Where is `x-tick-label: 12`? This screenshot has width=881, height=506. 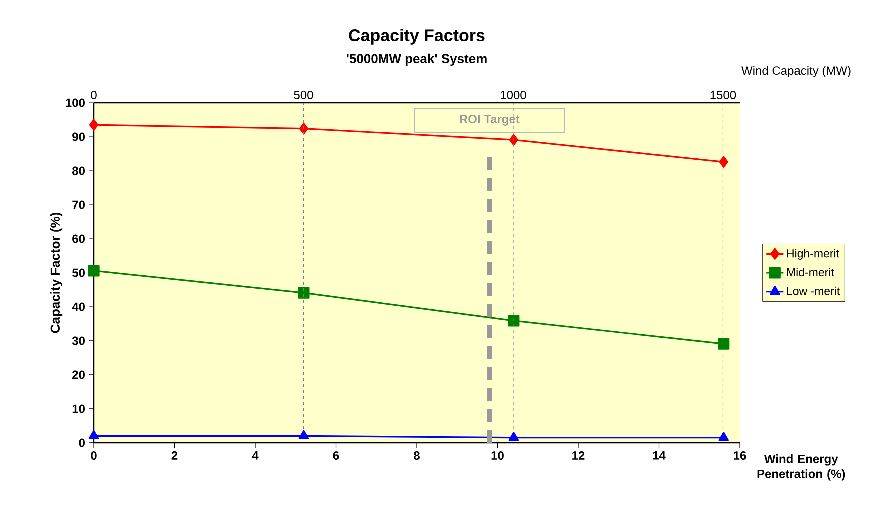 x-tick-label: 12 is located at coordinates (578, 456).